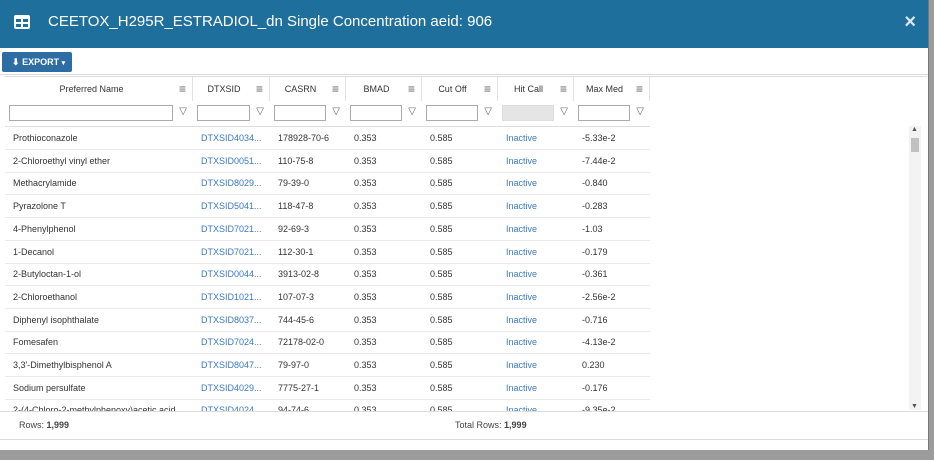 The image size is (934, 460). Describe the element at coordinates (41, 62) in the screenshot. I see `export-label: EXPORT` at that location.